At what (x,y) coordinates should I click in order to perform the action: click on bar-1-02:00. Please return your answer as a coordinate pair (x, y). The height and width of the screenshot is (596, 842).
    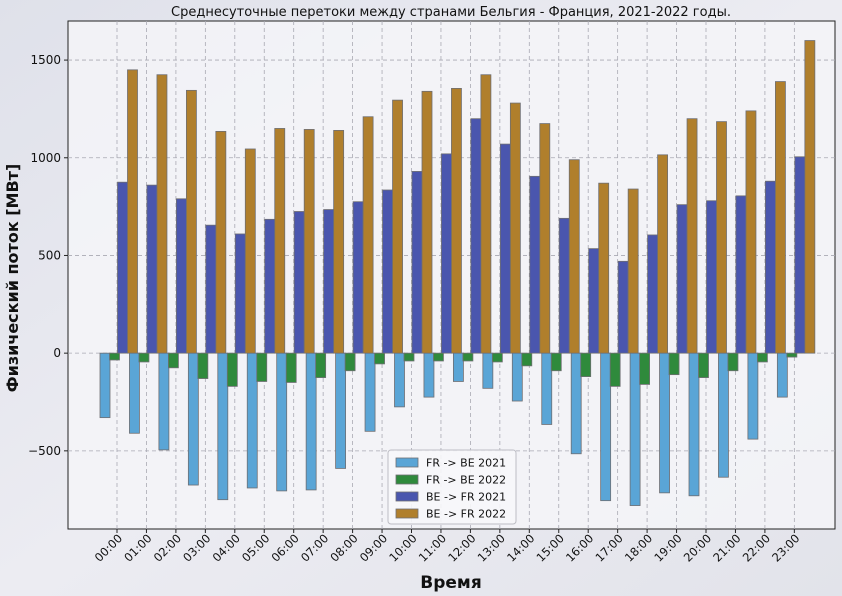
    Looking at the image, I should click on (164, 401).